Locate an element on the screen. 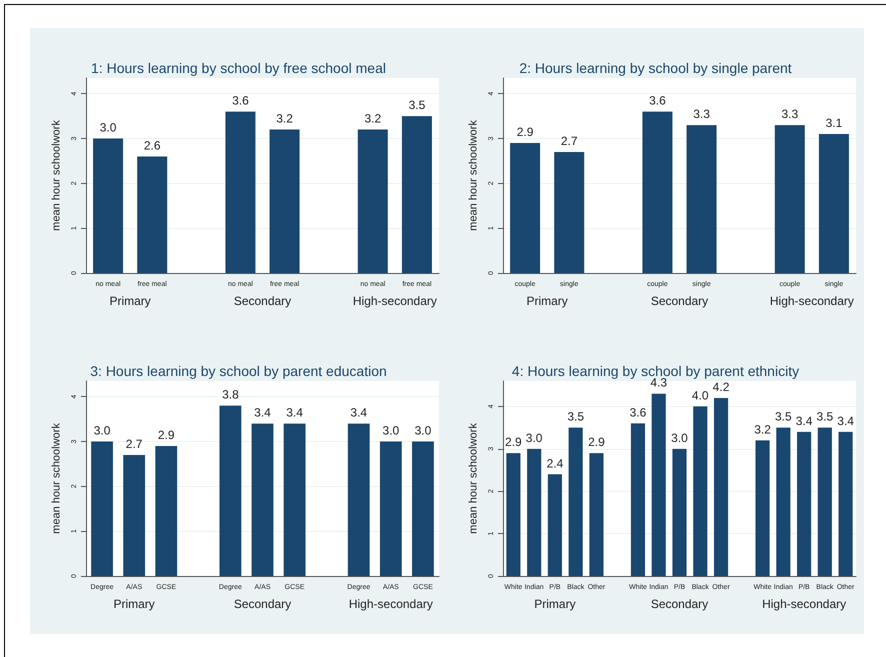 The image size is (886, 657). data-label: 3.1 is located at coordinates (834, 123).